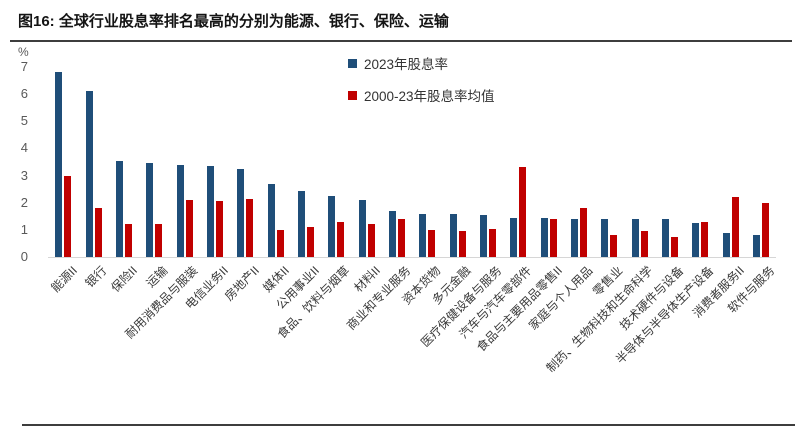 This screenshot has height=430, width=800. What do you see at coordinates (352, 95) in the screenshot?
I see `legend-swatch-average-icon` at bounding box center [352, 95].